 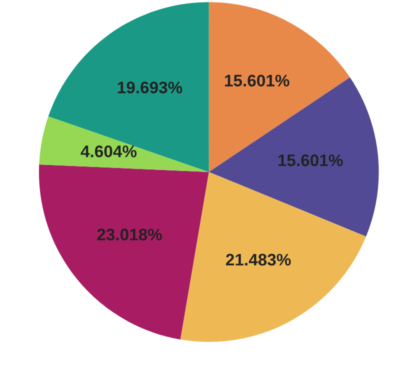 I want to click on data-label: 23.018%, so click(x=129, y=234).